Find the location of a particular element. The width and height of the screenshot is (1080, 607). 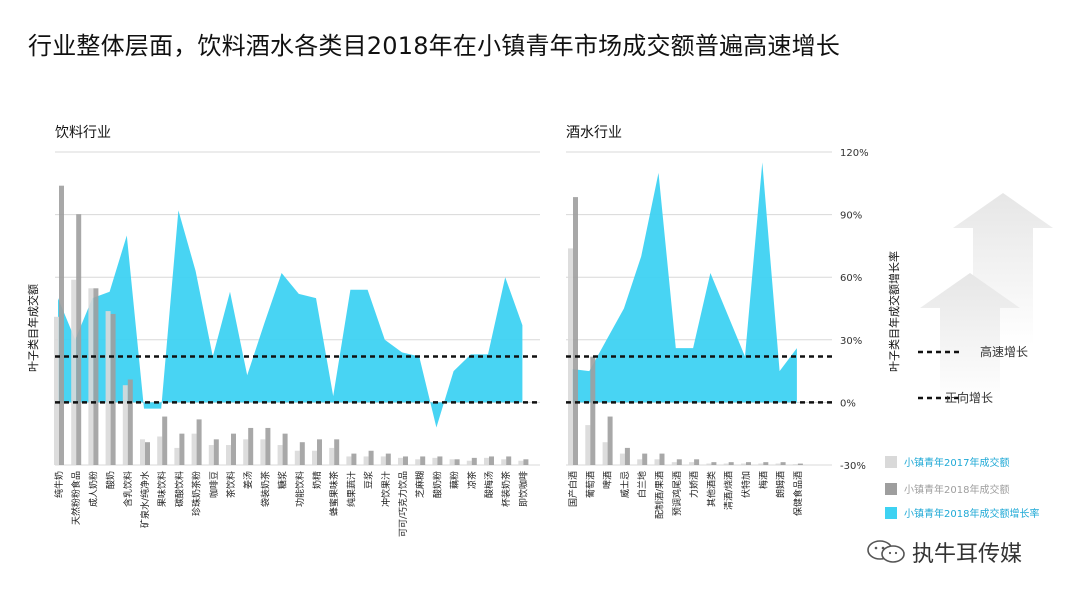

y-axis-label-left: 叶子类目年成交额 is located at coordinates (33, 328).